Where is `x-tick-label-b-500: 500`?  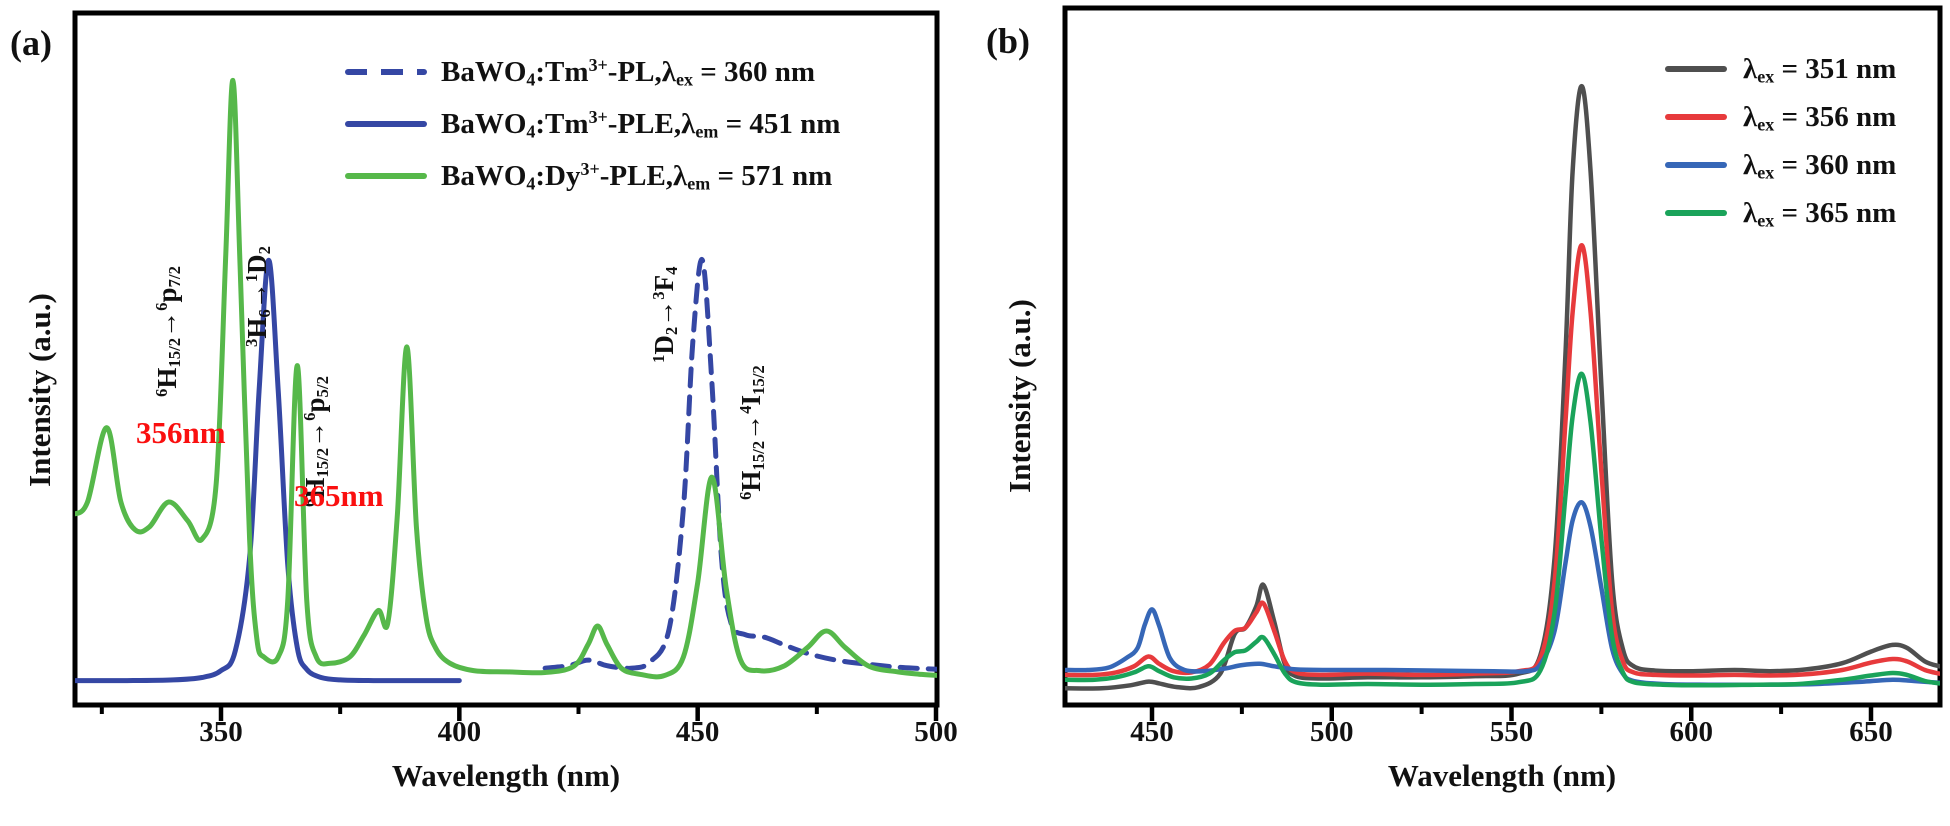
x-tick-label-b-500: 500 is located at coordinates (1332, 732).